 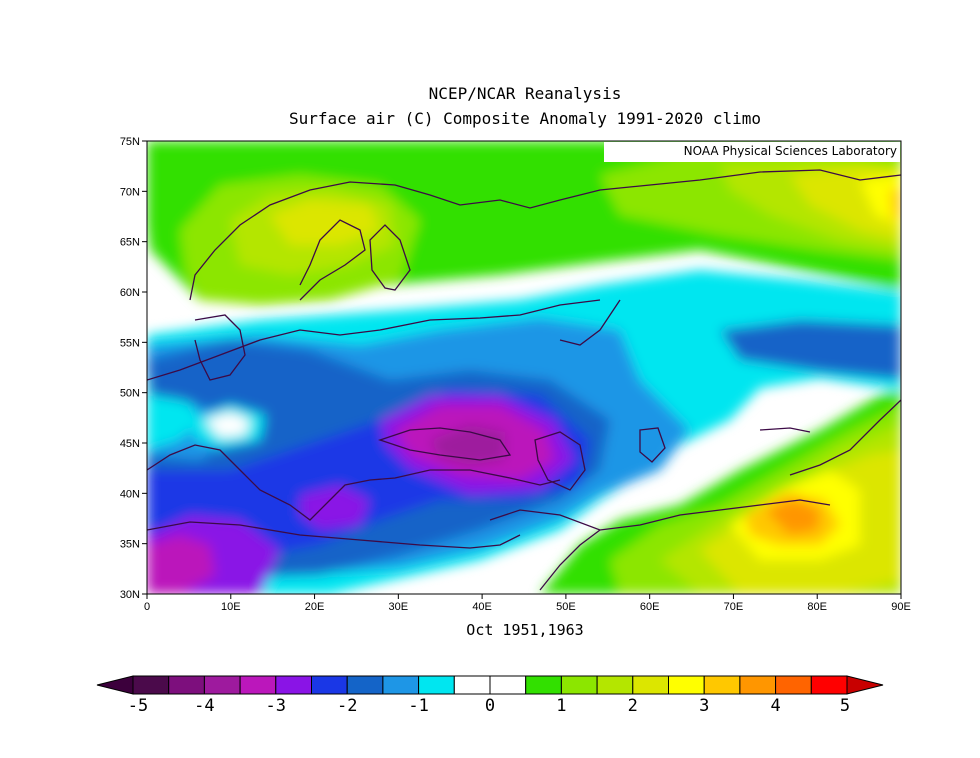 What do you see at coordinates (130, 243) in the screenshot?
I see `y-tick-label: 65N` at bounding box center [130, 243].